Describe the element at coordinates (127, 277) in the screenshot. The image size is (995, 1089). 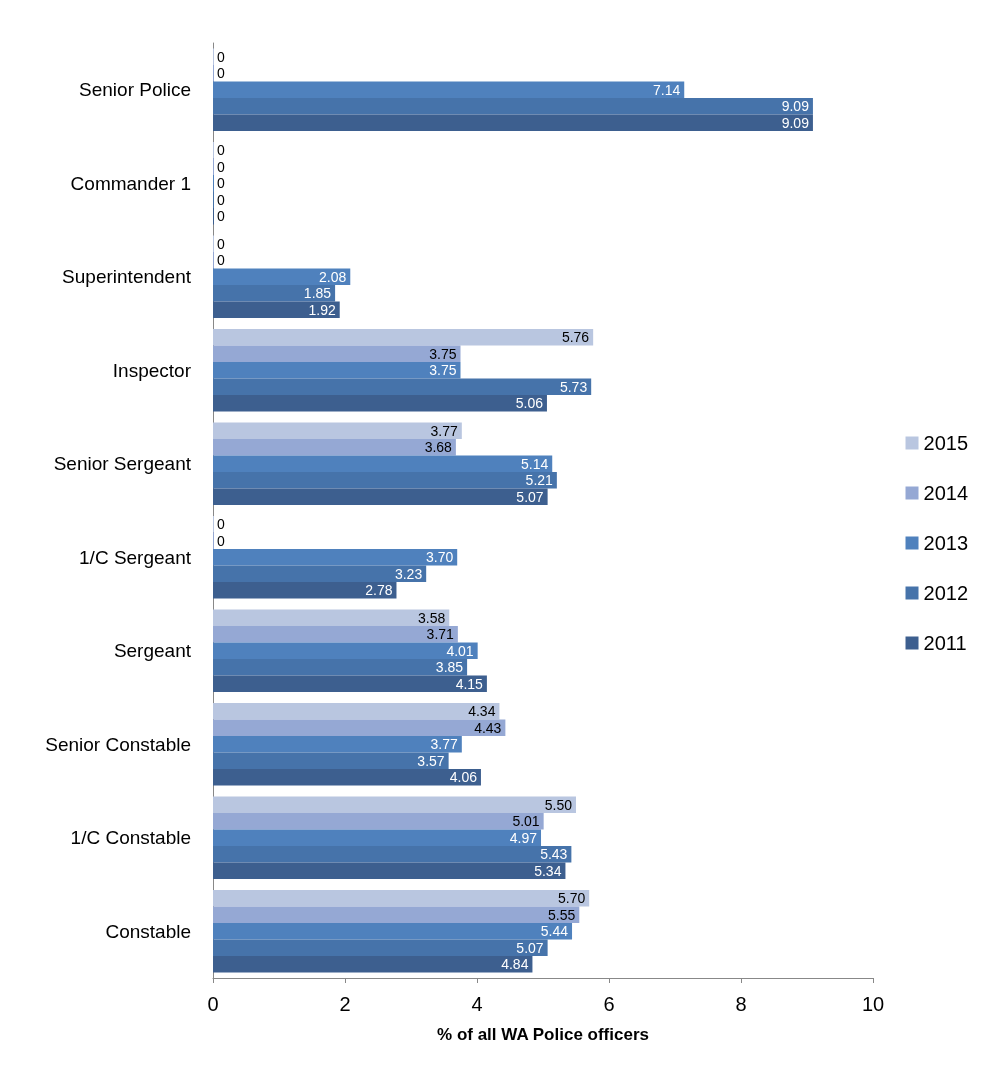
I see `y-tick-label: Superintendent` at that location.